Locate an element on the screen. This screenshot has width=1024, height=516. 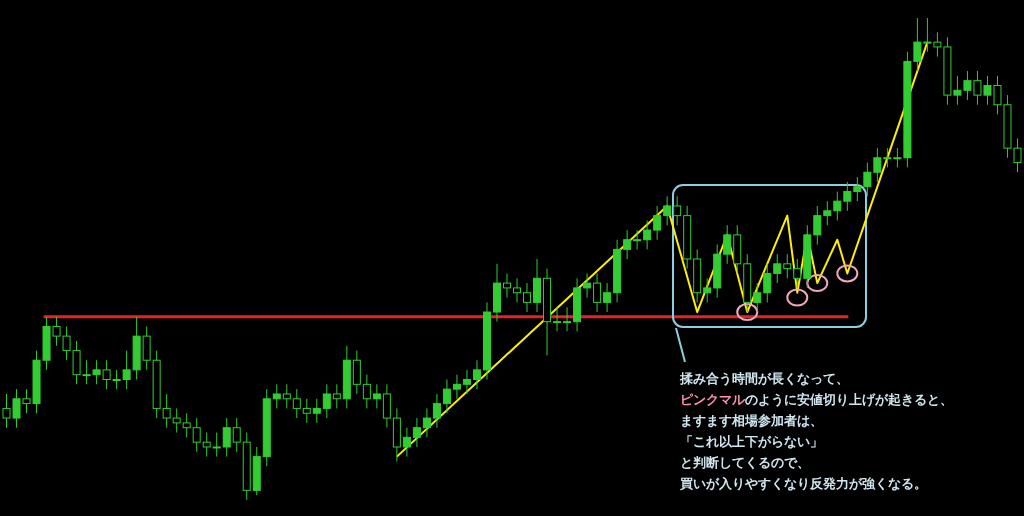
annotation: 買いが入りやすくなり反発力が強くなる。 is located at coordinates (803, 483).